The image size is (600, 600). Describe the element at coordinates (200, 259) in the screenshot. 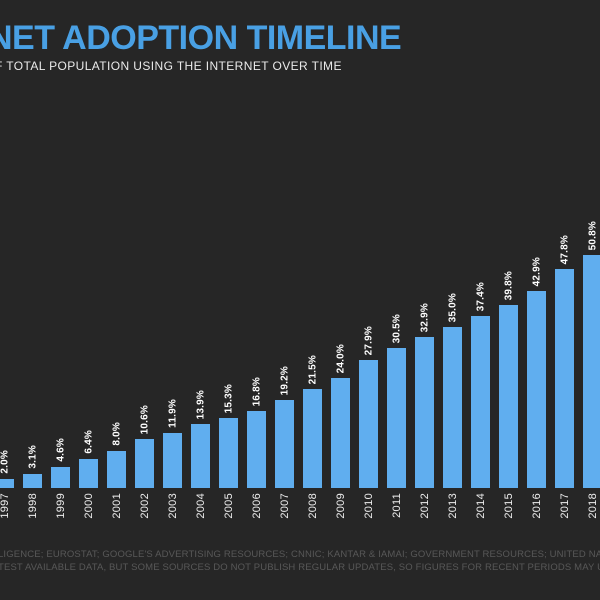

I see `bar-column: 13.9% 2004` at that location.